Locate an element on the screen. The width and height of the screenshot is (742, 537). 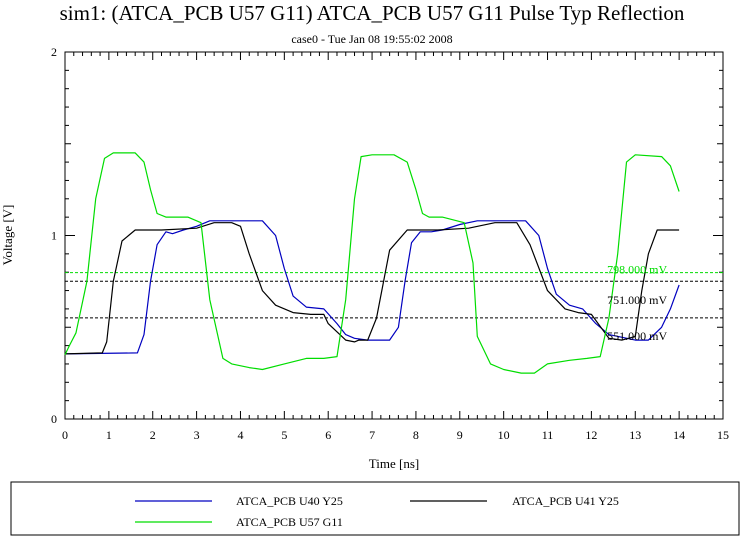
x-tick-label: 14 is located at coordinates (679, 435).